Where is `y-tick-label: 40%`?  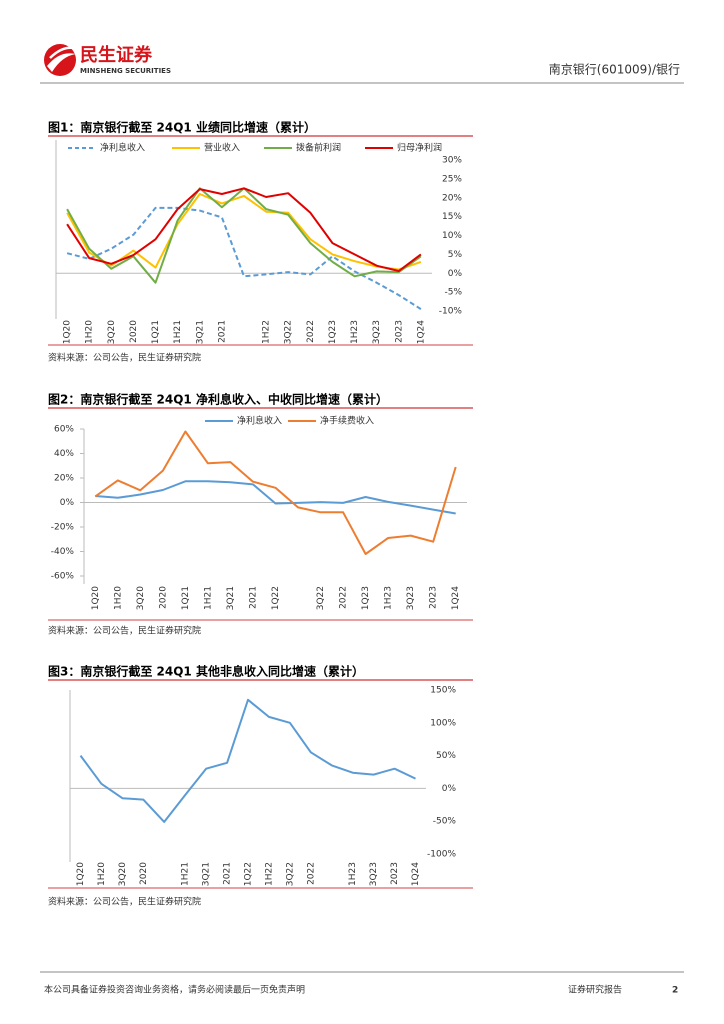
y-tick-label: 40% is located at coordinates (64, 454).